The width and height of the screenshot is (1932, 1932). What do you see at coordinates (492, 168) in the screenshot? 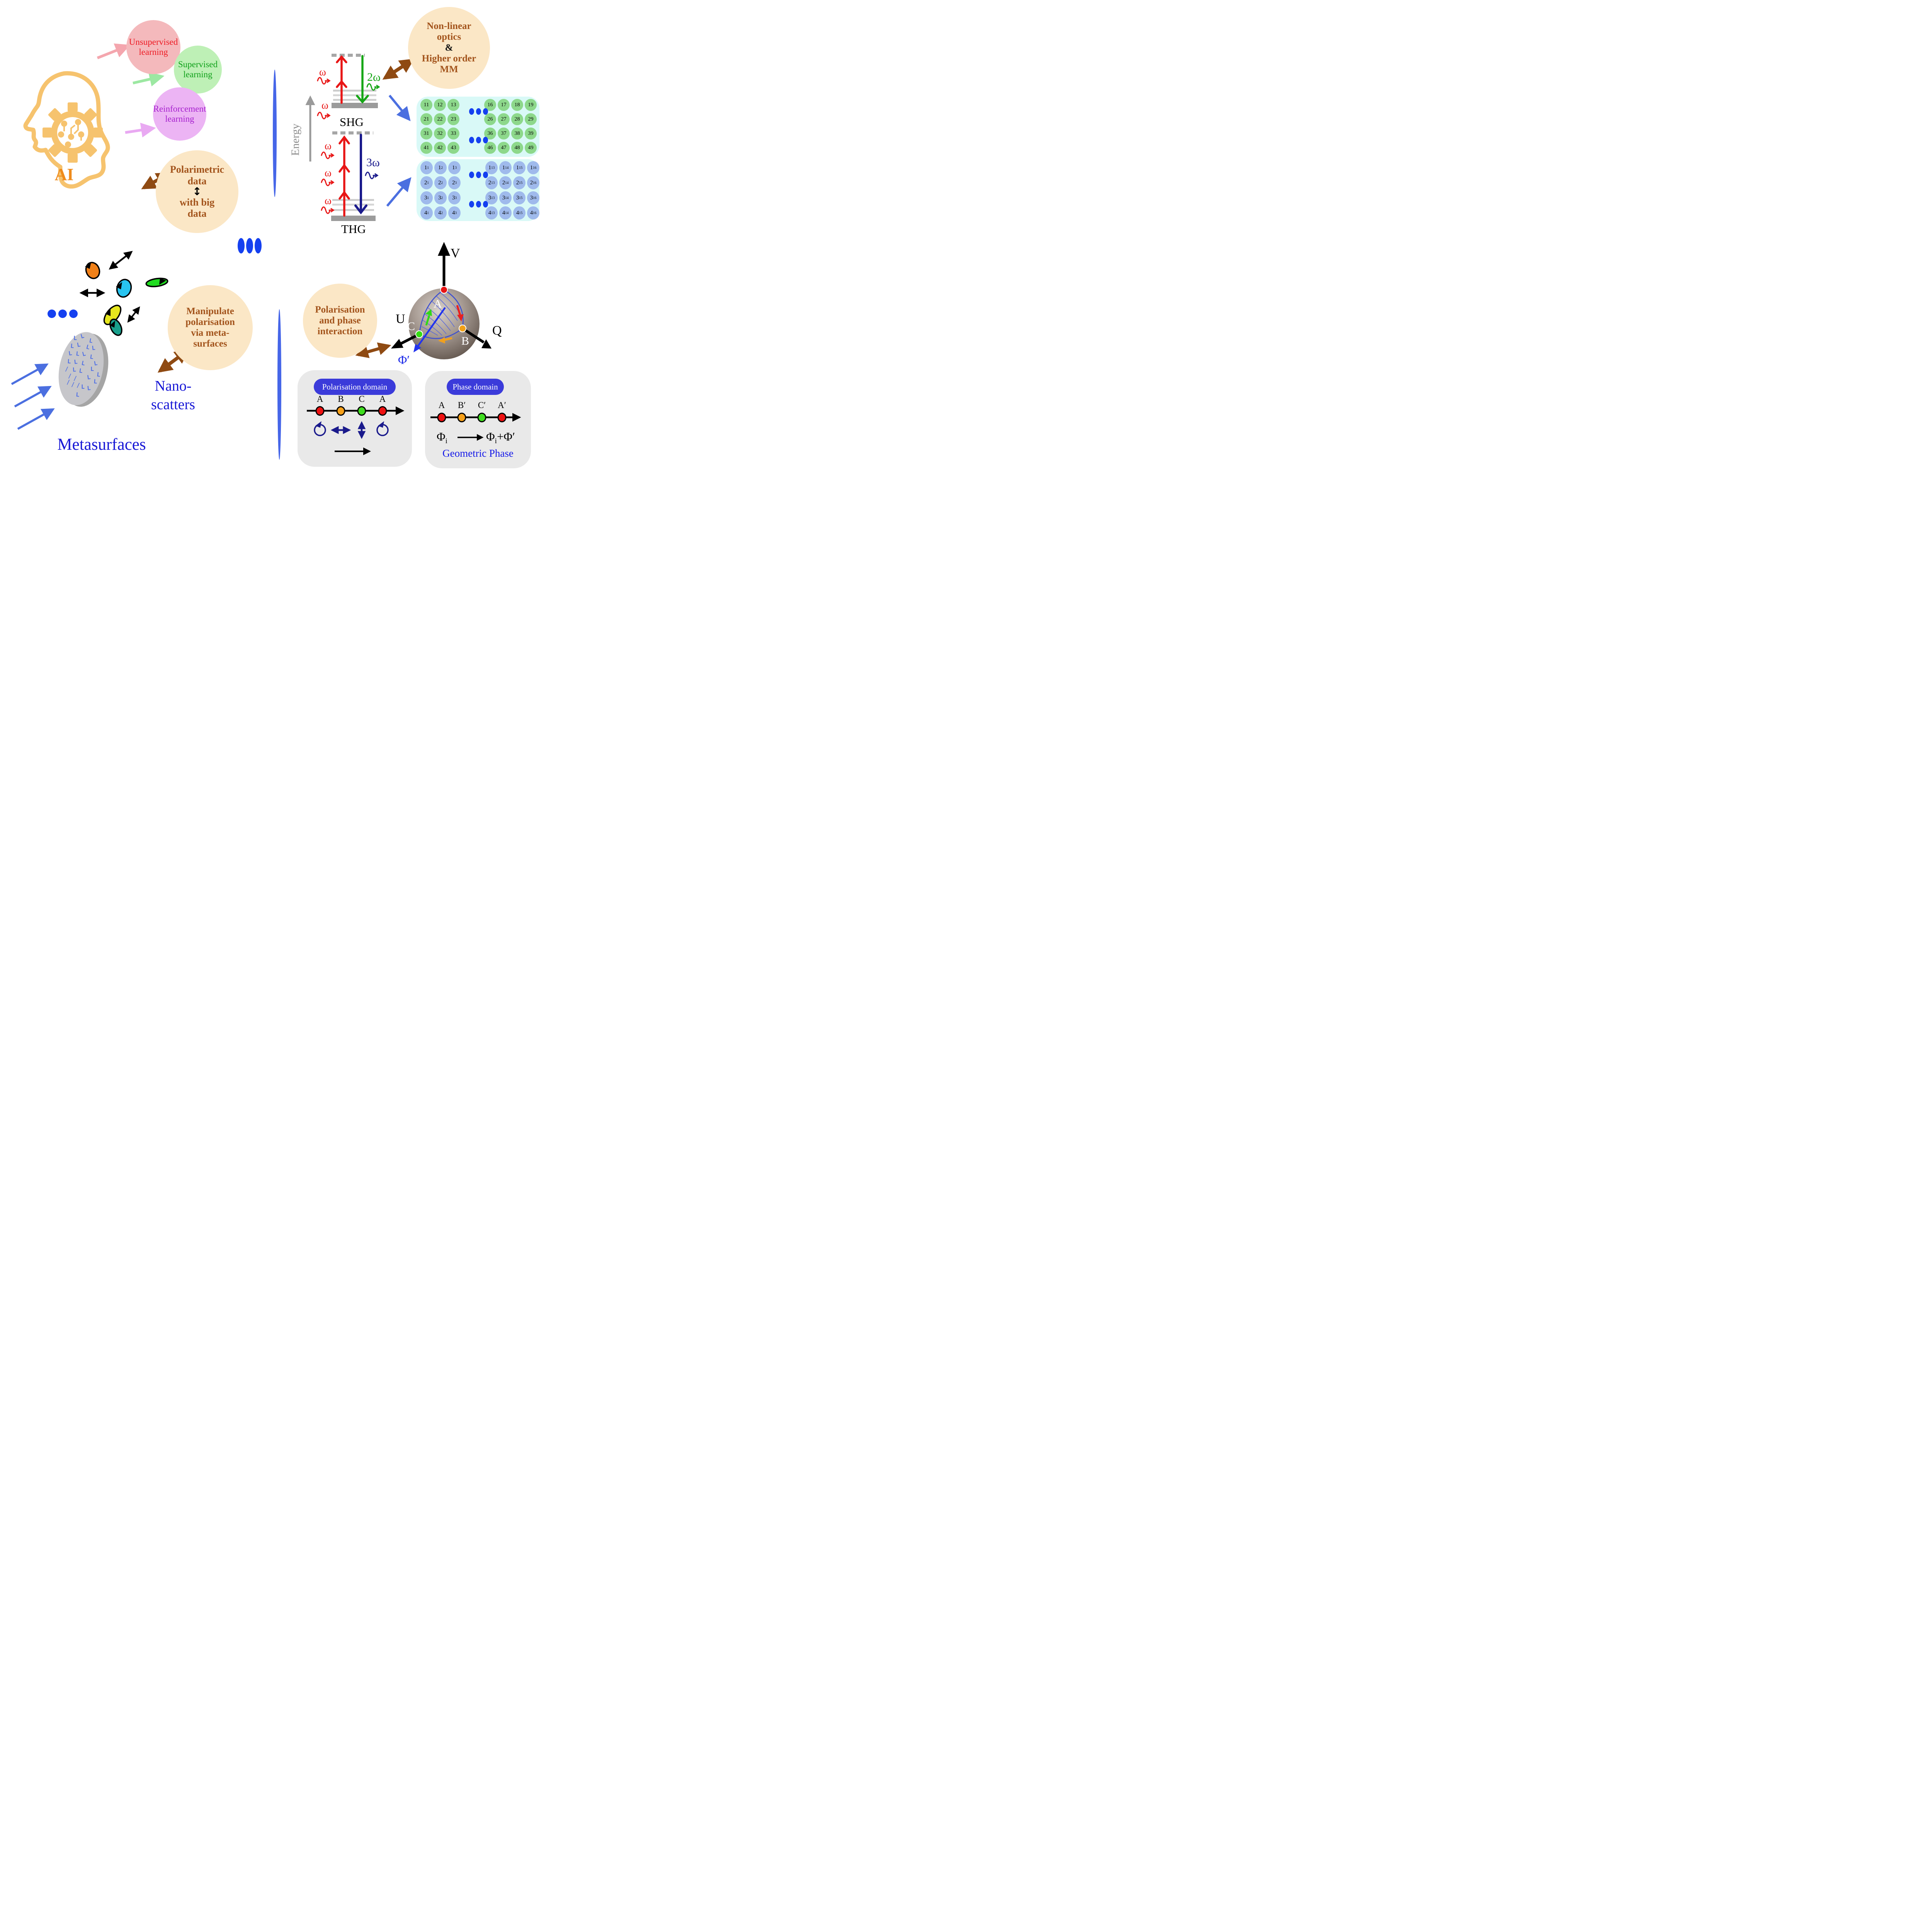
I see `higher-order-element: 1 13` at bounding box center [492, 168].